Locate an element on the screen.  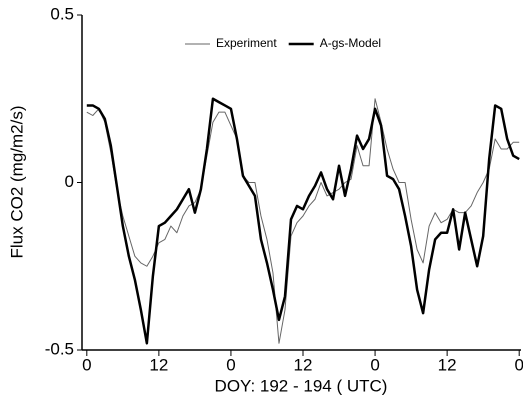
y-tick-label: 0 is located at coordinates (69, 181).